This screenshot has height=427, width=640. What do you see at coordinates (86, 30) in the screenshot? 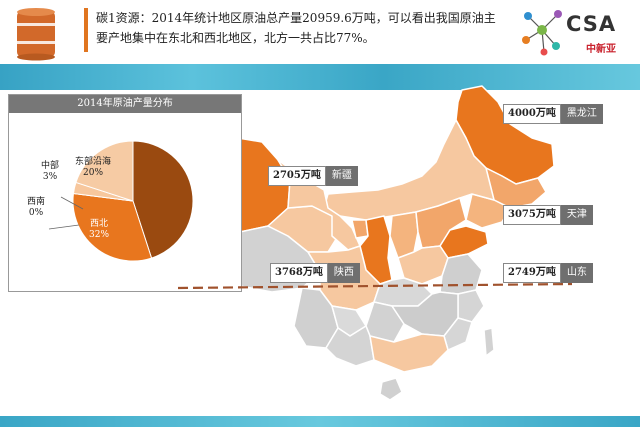
I see `accent-bar` at bounding box center [86, 30].